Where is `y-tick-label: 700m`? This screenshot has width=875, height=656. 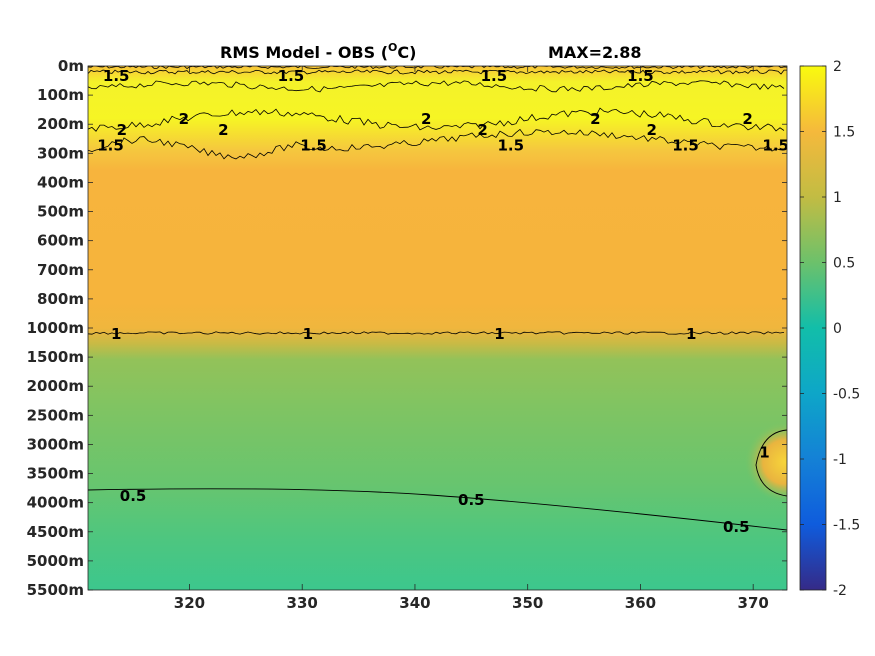
y-tick-label: 700m is located at coordinates (60, 270).